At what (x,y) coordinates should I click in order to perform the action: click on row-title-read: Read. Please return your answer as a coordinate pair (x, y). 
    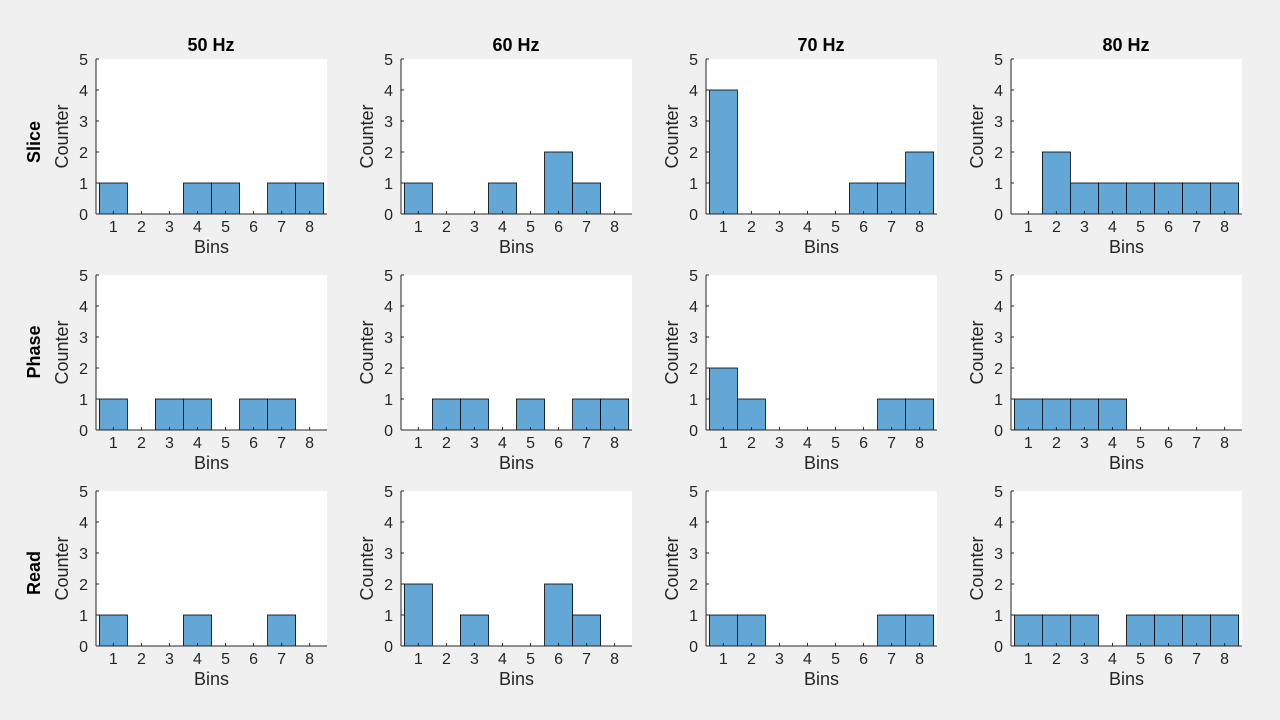
    Looking at the image, I should click on (34, 573).